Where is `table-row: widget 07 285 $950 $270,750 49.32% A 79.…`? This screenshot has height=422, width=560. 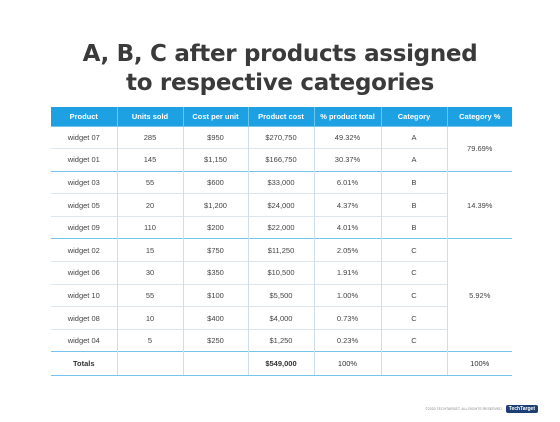 table-row: widget 07 285 $950 $270,750 49.32% A 79.… is located at coordinates (281, 148).